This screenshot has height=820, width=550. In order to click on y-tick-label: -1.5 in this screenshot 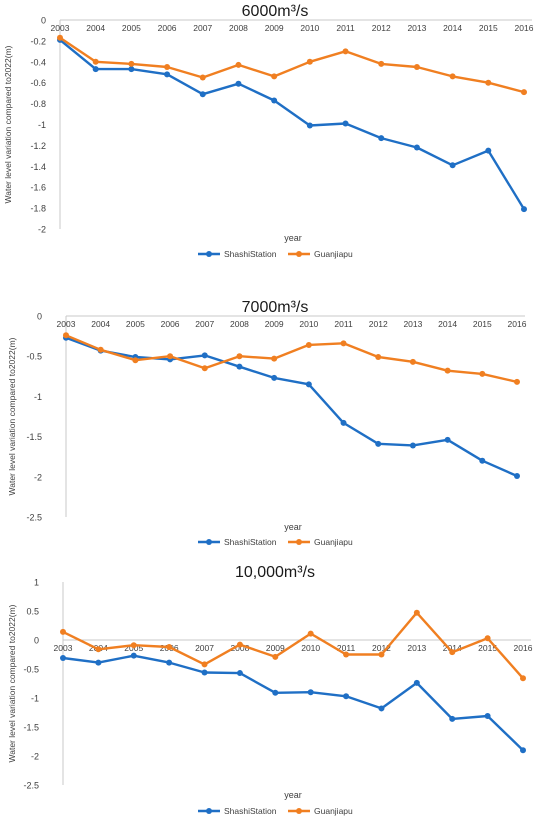, I will do `click(34, 437)`.